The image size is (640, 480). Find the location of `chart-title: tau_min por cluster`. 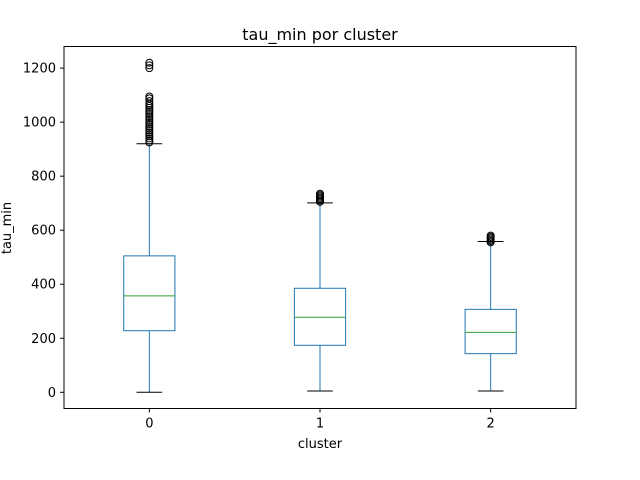

chart-title: tau_min por cluster is located at coordinates (320, 35).